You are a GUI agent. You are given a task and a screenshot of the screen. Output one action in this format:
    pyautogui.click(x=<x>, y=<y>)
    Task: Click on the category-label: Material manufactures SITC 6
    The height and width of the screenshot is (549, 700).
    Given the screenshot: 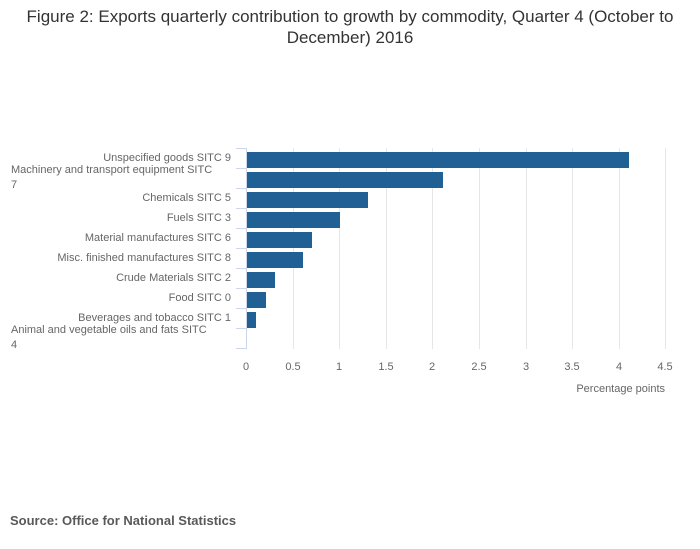 What is the action you would take?
    pyautogui.click(x=157, y=237)
    